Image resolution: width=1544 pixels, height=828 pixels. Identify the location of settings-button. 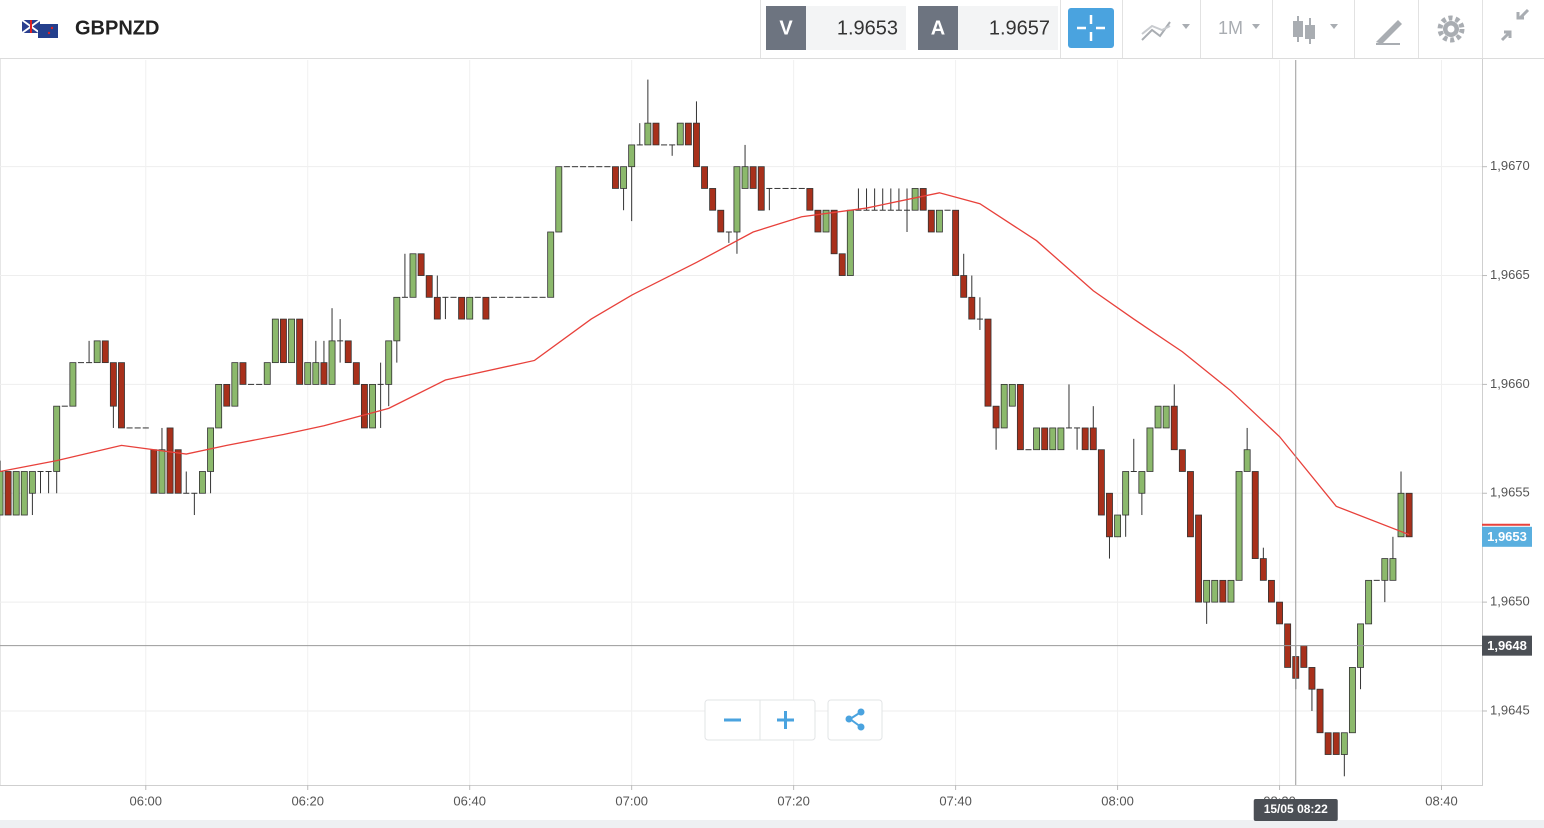
(1451, 29).